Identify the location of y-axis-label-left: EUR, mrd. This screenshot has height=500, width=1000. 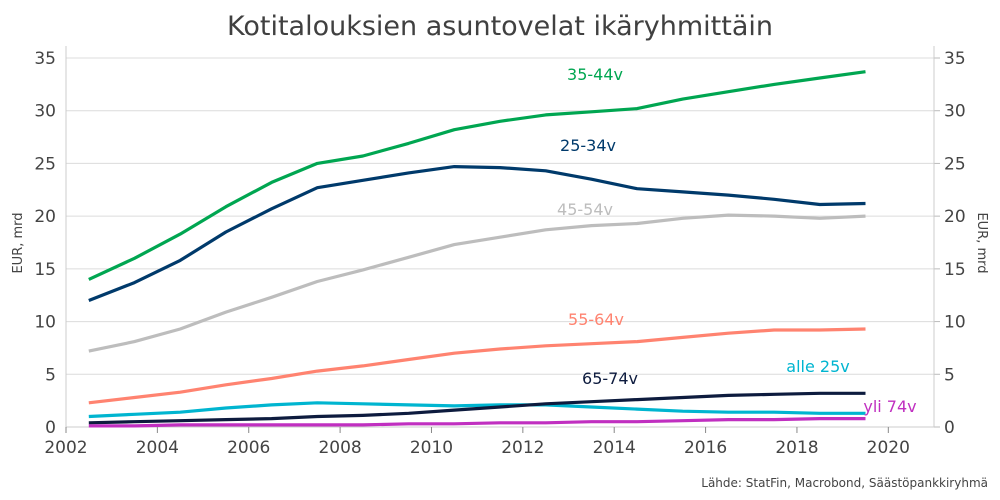
(18, 242).